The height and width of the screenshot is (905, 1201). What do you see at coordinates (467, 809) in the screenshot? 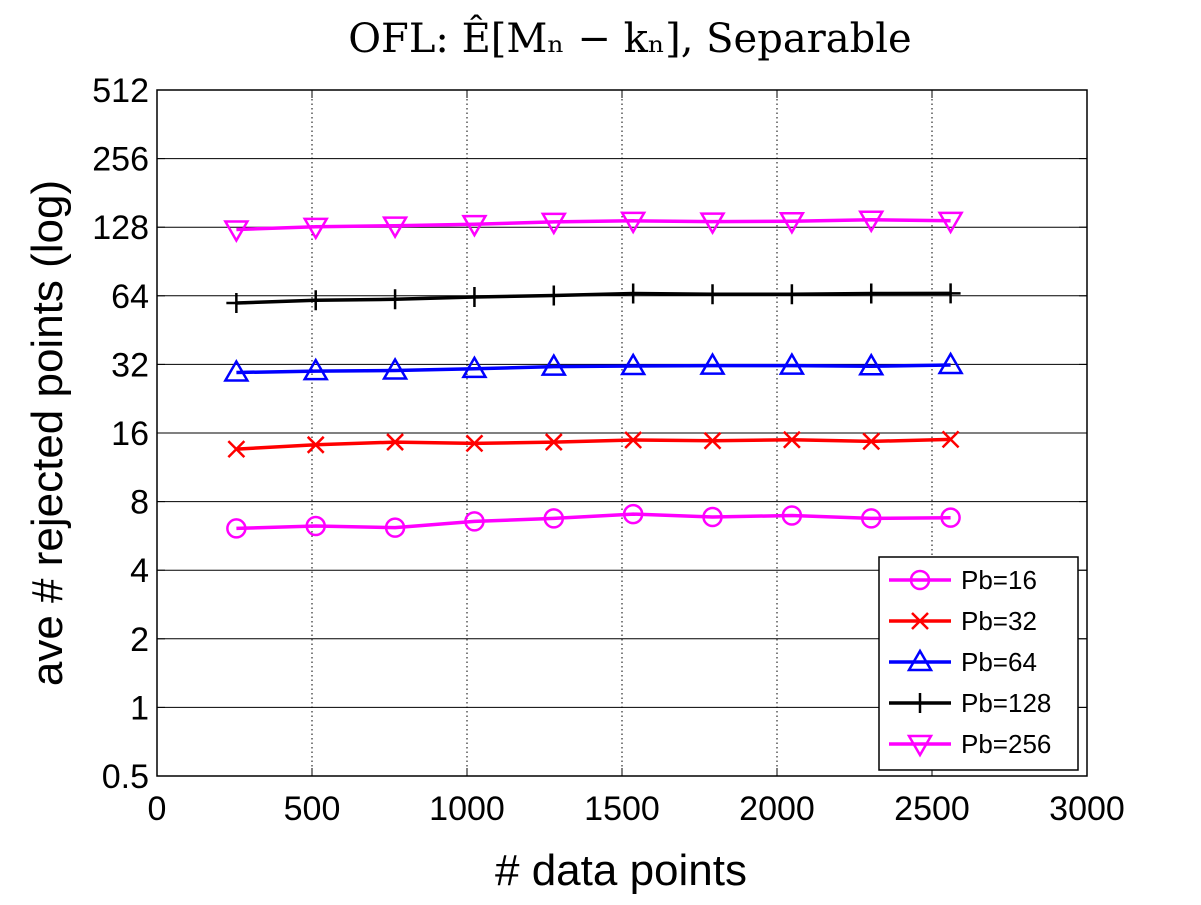
I see `x-tick-label: 1000` at bounding box center [467, 809].